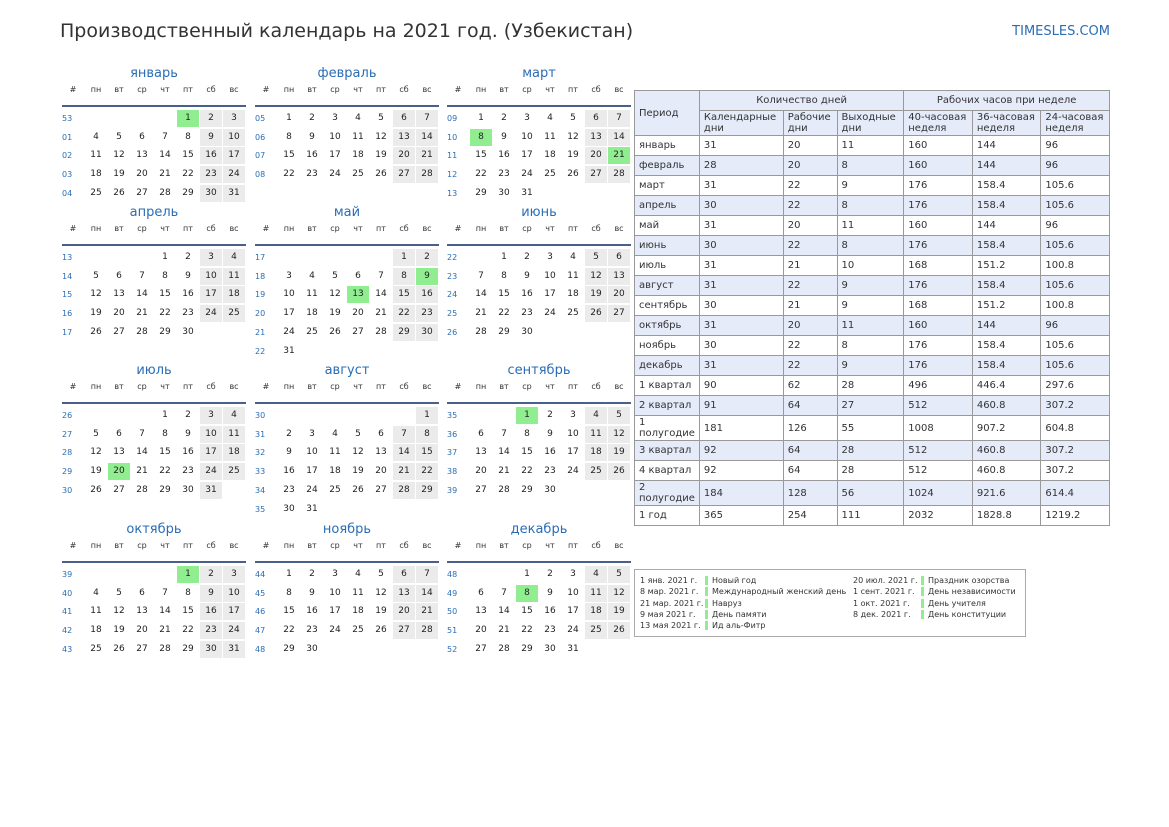 The width and height of the screenshot is (1169, 827). Describe the element at coordinates (550, 313) in the screenshot. I see `day: 24` at that location.